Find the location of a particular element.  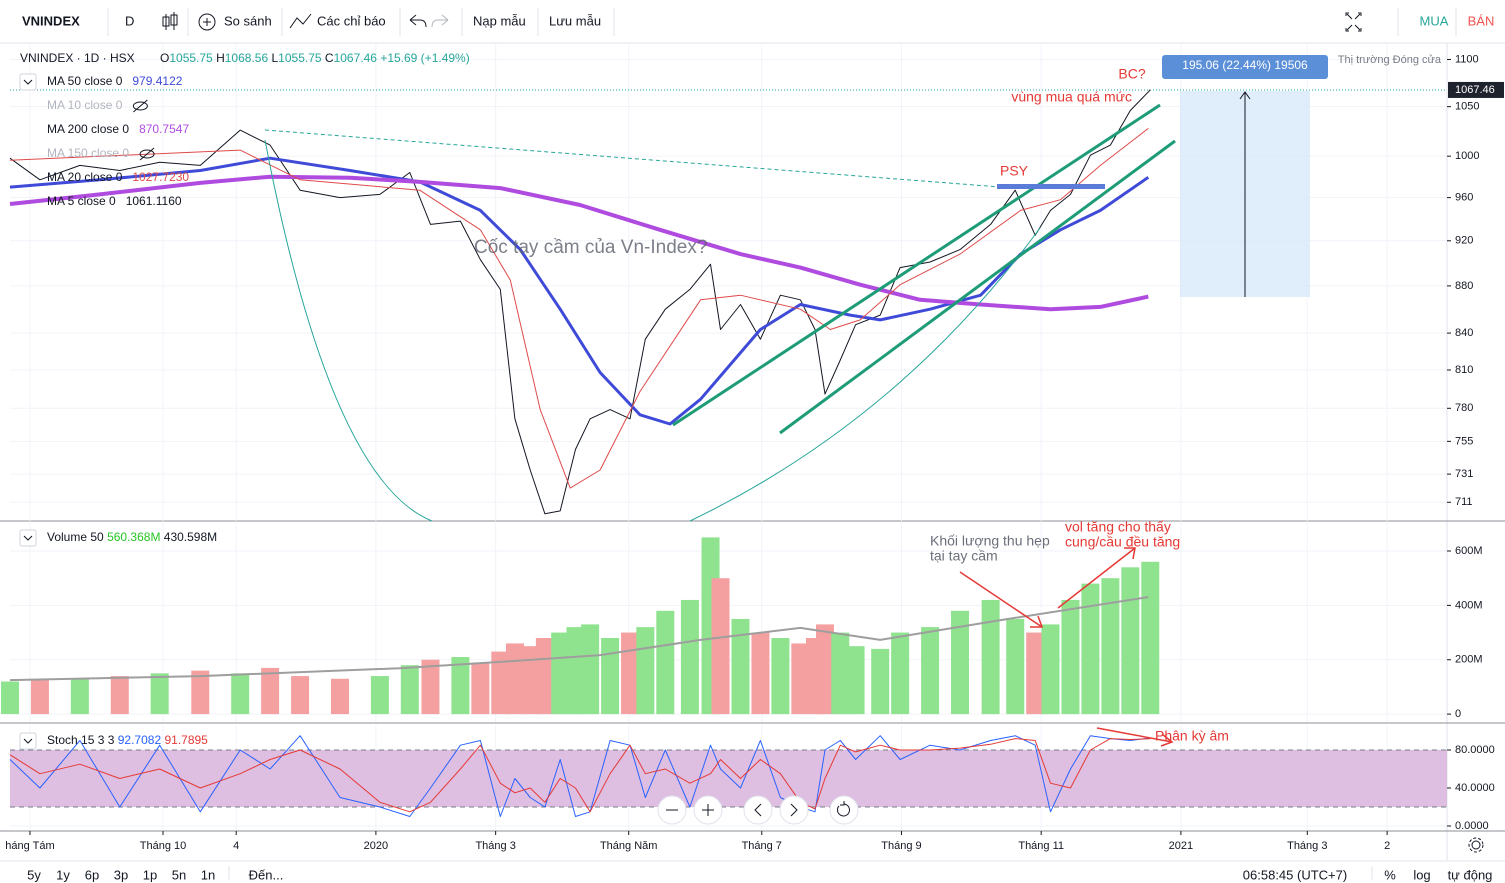

legend-name: Stoch 15 3 3 is located at coordinates (81, 740).